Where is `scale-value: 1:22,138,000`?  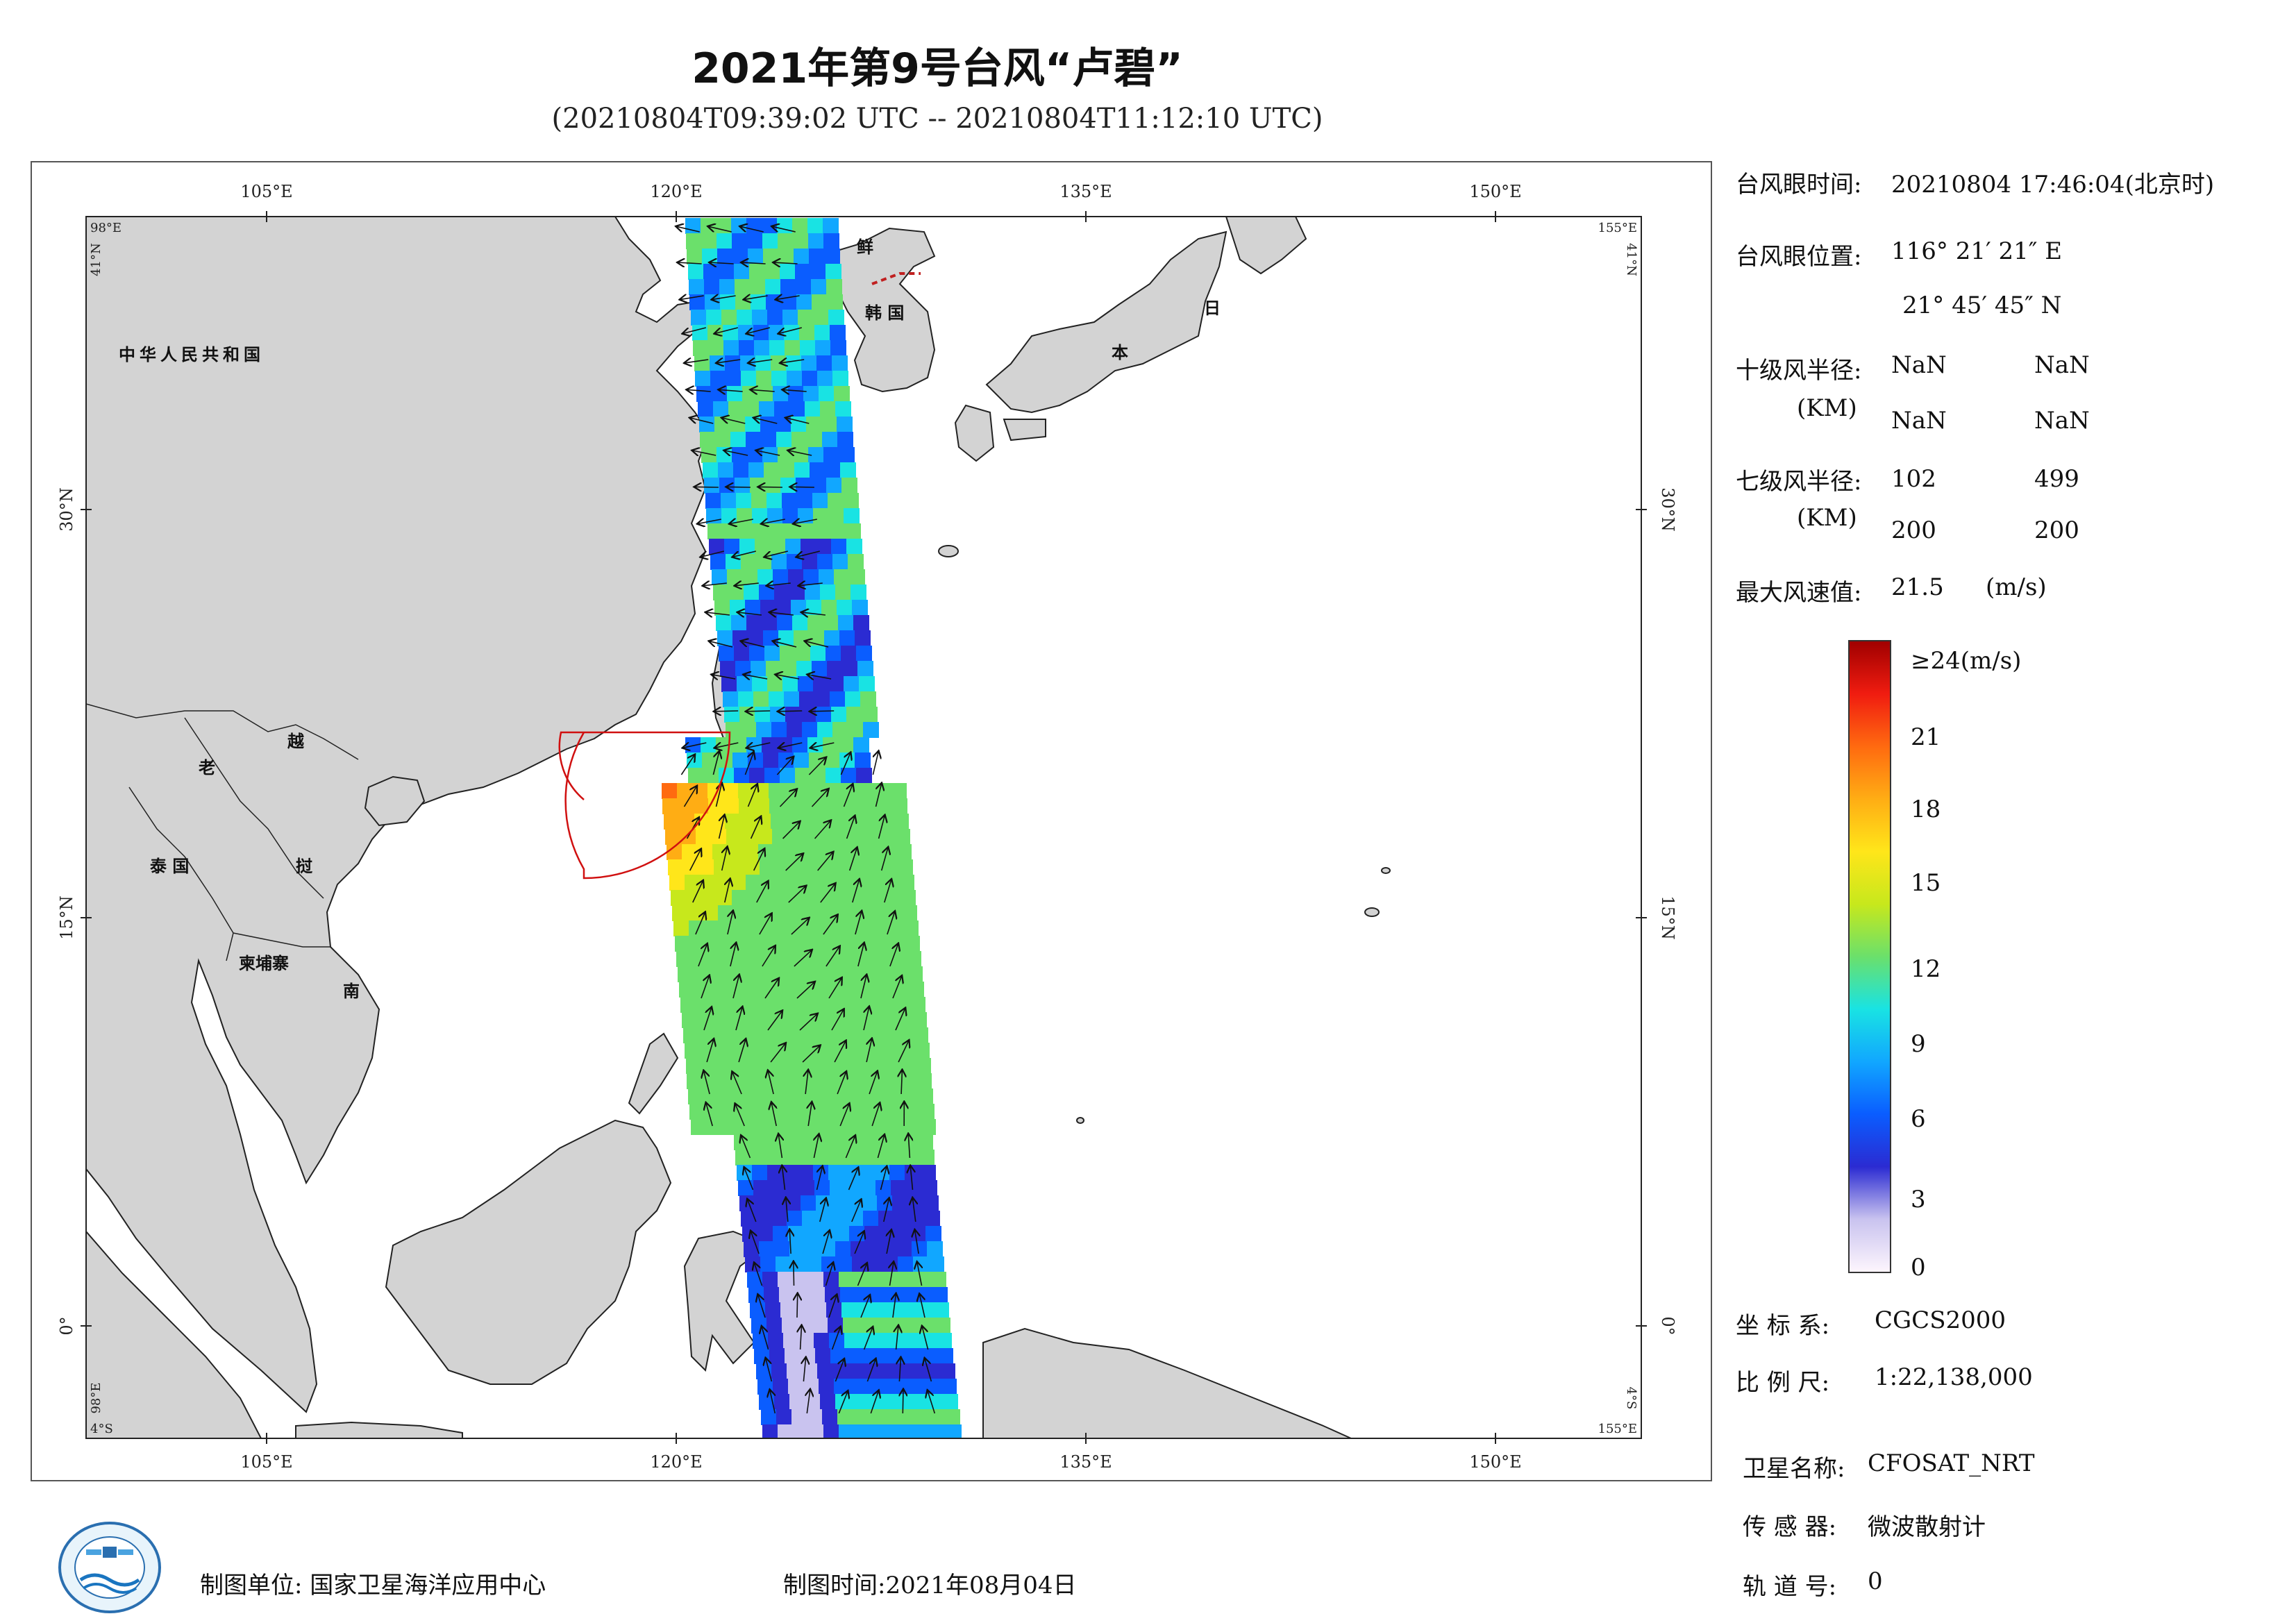
scale-value: 1:22,138,000 is located at coordinates (1954, 1377).